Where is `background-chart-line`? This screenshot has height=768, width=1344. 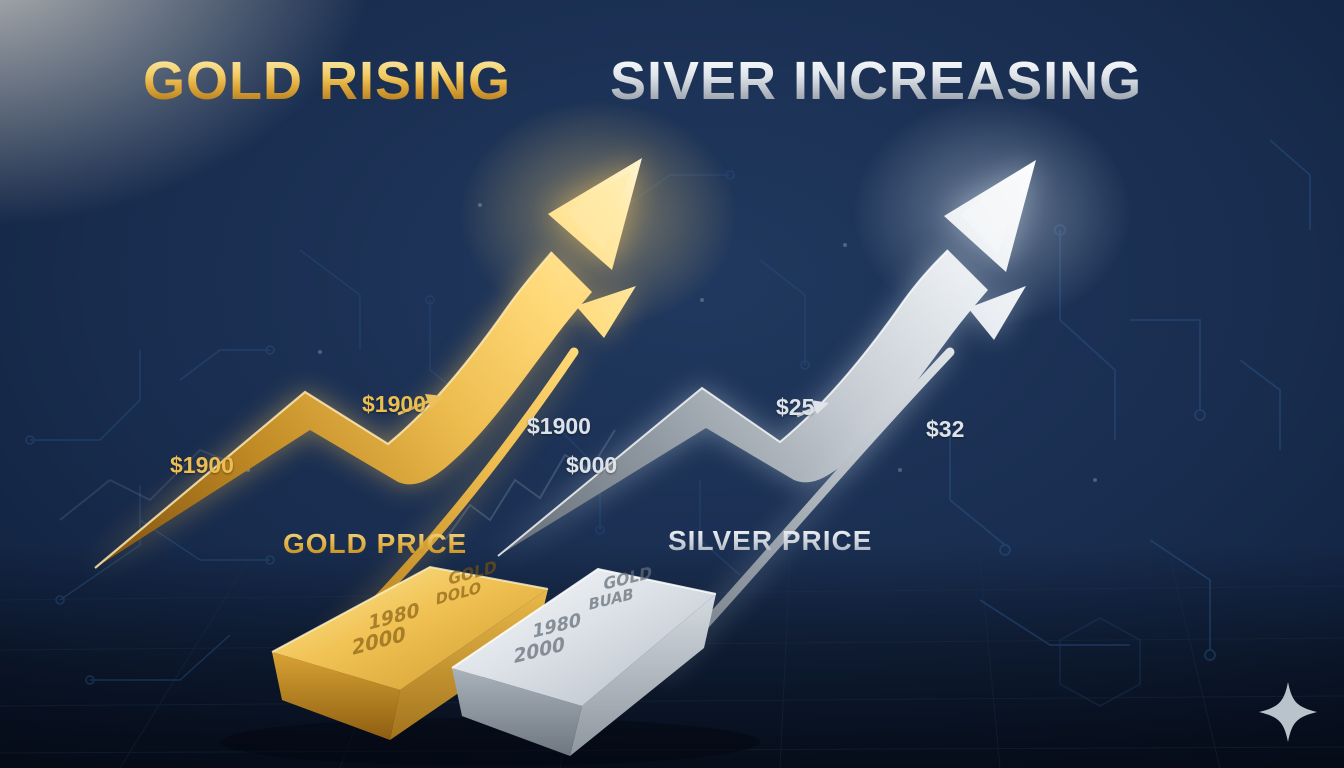 background-chart-line is located at coordinates (530, 485).